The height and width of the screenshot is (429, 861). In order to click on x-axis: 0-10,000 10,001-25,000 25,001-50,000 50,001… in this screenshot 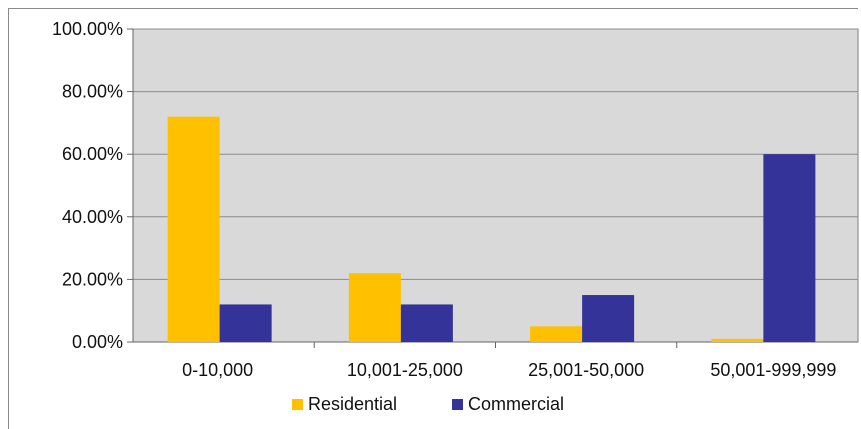, I will do `click(495, 360)`.